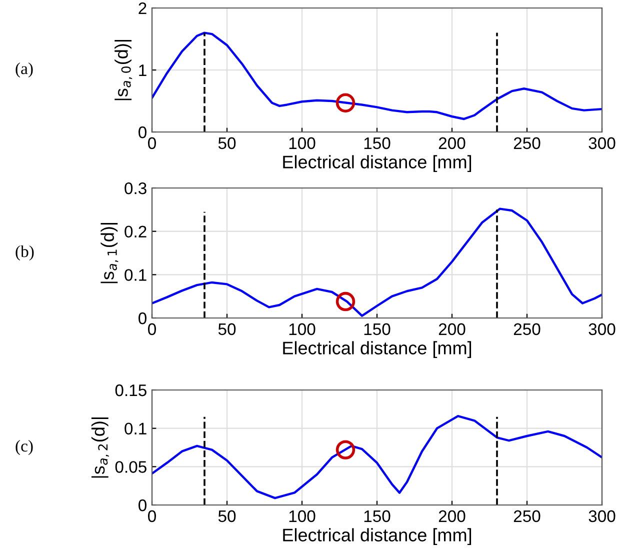 This screenshot has height=559, width=625. Describe the element at coordinates (24, 70) in the screenshot. I see `text: (a)` at that location.